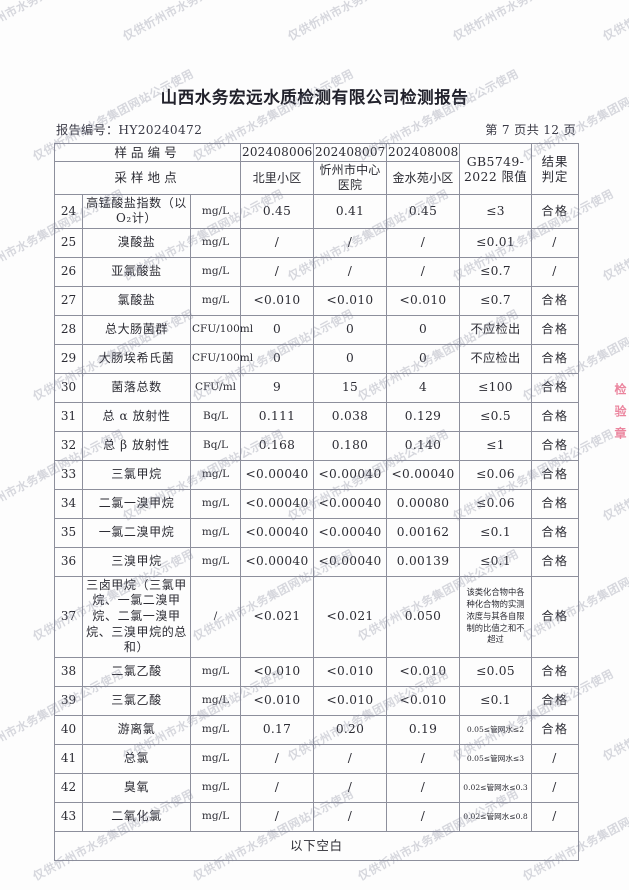 The width and height of the screenshot is (629, 890). I want to click on row-standard-limit: 0.05≤管网水≤2, so click(495, 729).